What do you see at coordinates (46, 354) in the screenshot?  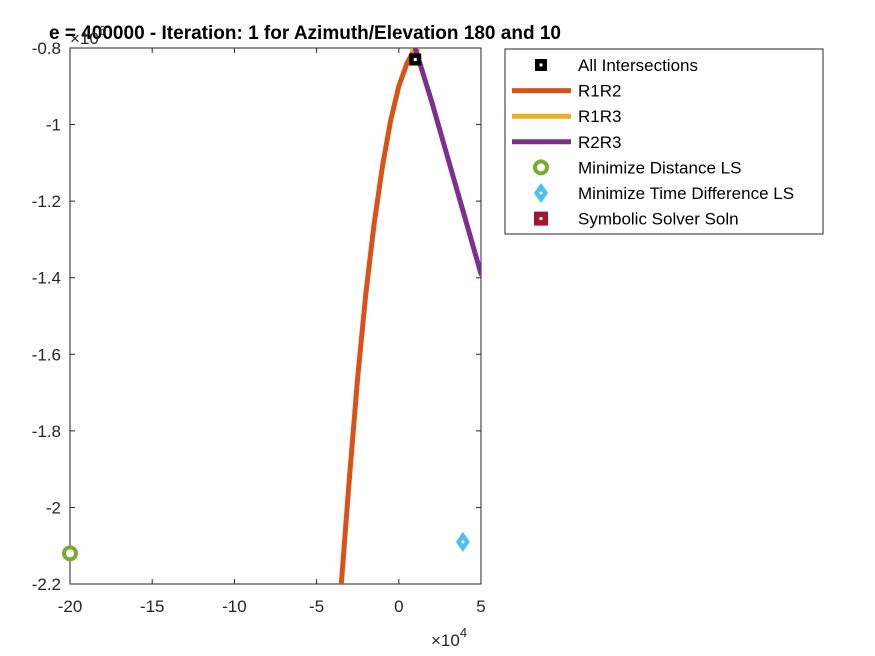 I see `y-tick-label: -1.6` at bounding box center [46, 354].